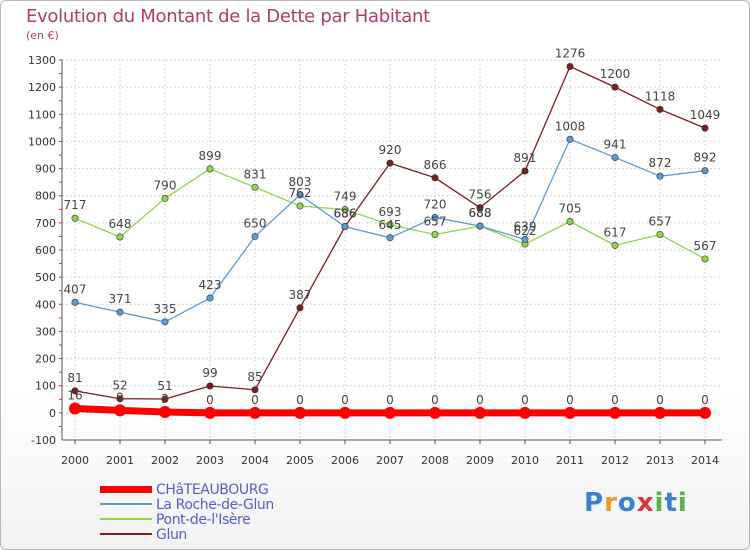 The height and width of the screenshot is (550, 750). What do you see at coordinates (615, 144) in the screenshot?
I see `data-label: 941` at bounding box center [615, 144].